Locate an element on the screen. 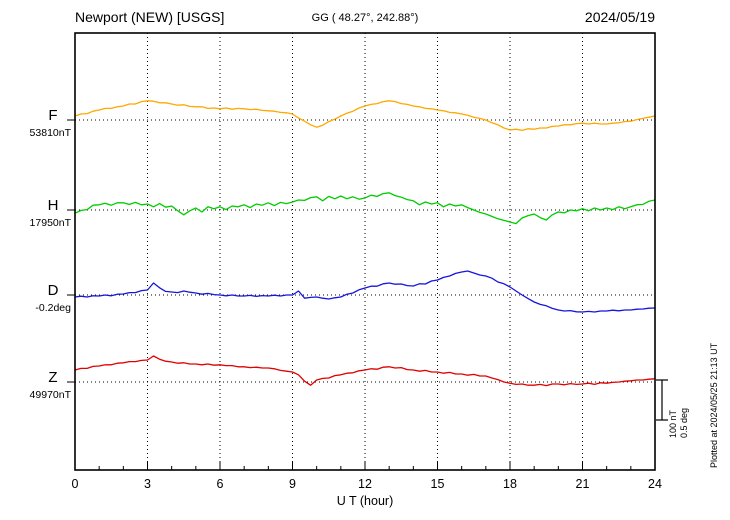  x-tick-label: 24 is located at coordinates (655, 484).